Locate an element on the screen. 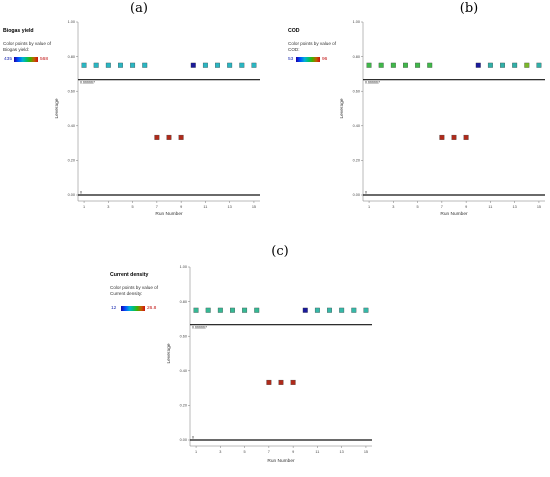 The image size is (550, 477). p1-threshold-label: 0.666667 is located at coordinates (372, 83).